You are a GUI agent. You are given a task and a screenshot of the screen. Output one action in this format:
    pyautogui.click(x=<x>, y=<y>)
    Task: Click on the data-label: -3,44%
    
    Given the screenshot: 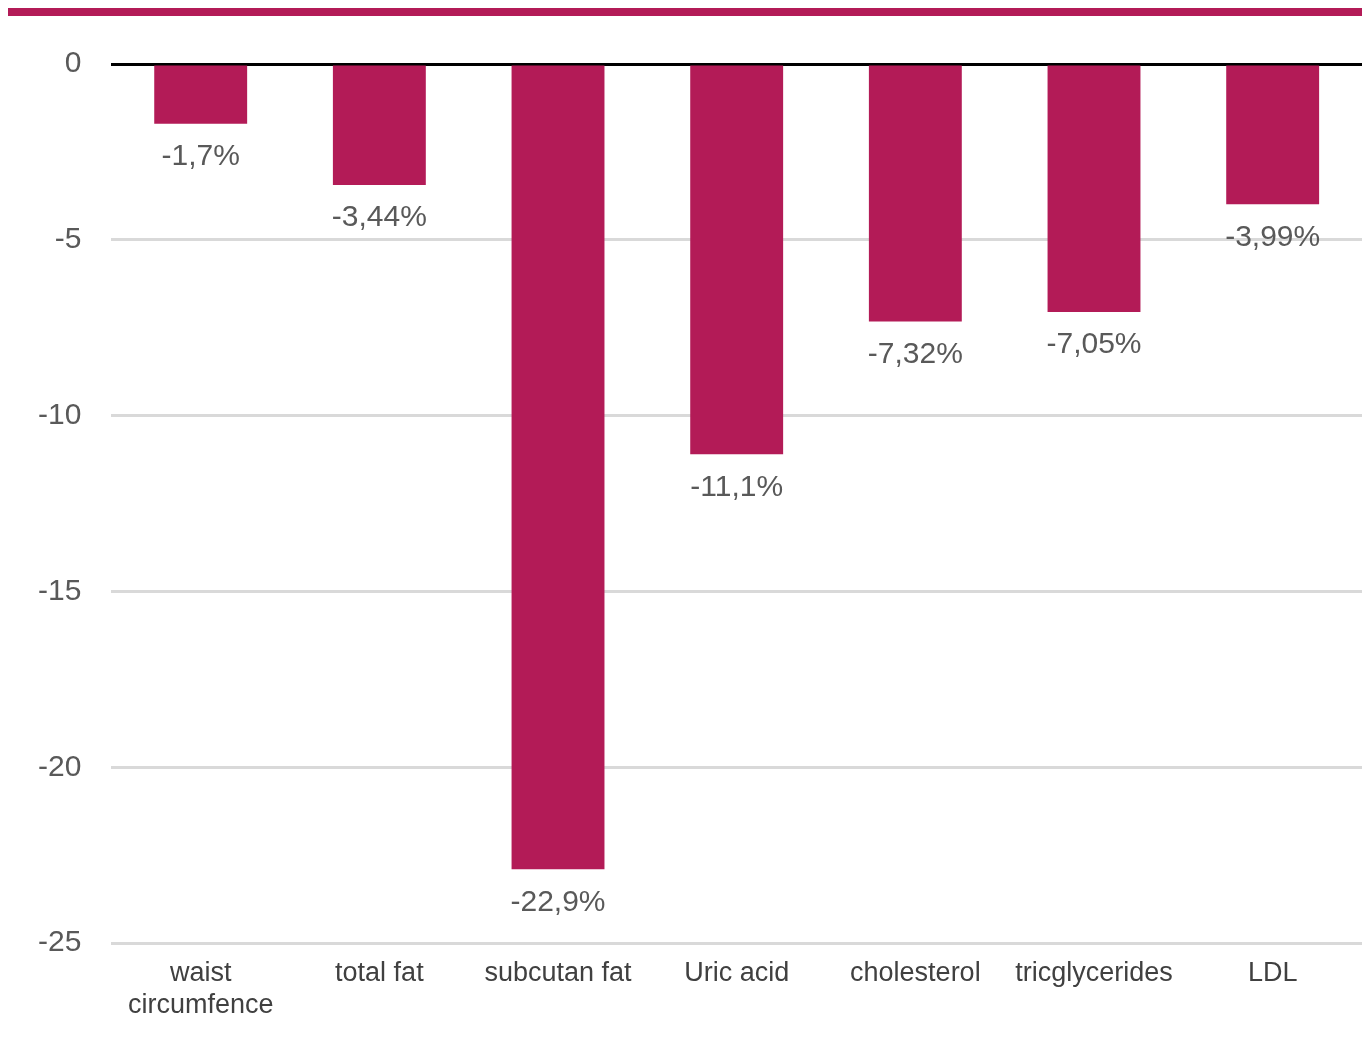 What is the action you would take?
    pyautogui.click(x=379, y=216)
    